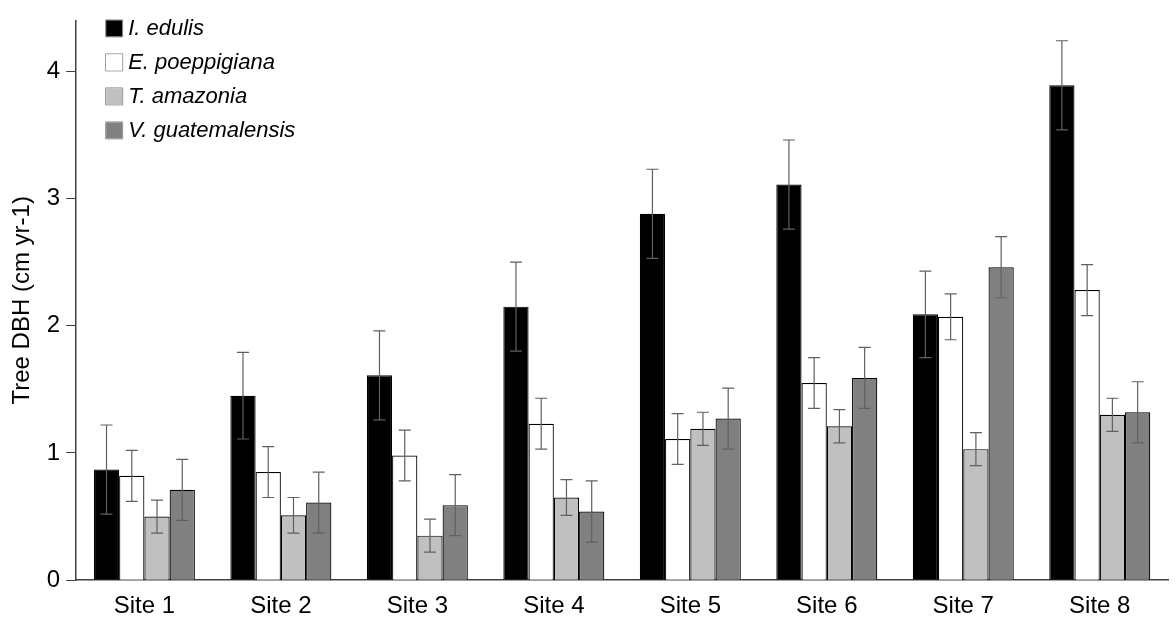 This screenshot has height=637, width=1176. What do you see at coordinates (201, 61) in the screenshot?
I see `legend-label: E. poeppigiana` at bounding box center [201, 61].